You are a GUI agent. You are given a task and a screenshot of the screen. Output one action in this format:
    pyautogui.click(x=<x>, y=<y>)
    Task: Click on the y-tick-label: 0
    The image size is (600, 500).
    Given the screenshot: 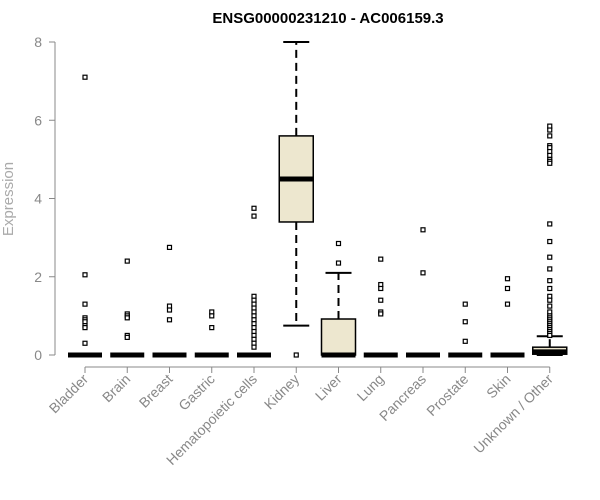 What is the action you would take?
    pyautogui.click(x=38, y=355)
    